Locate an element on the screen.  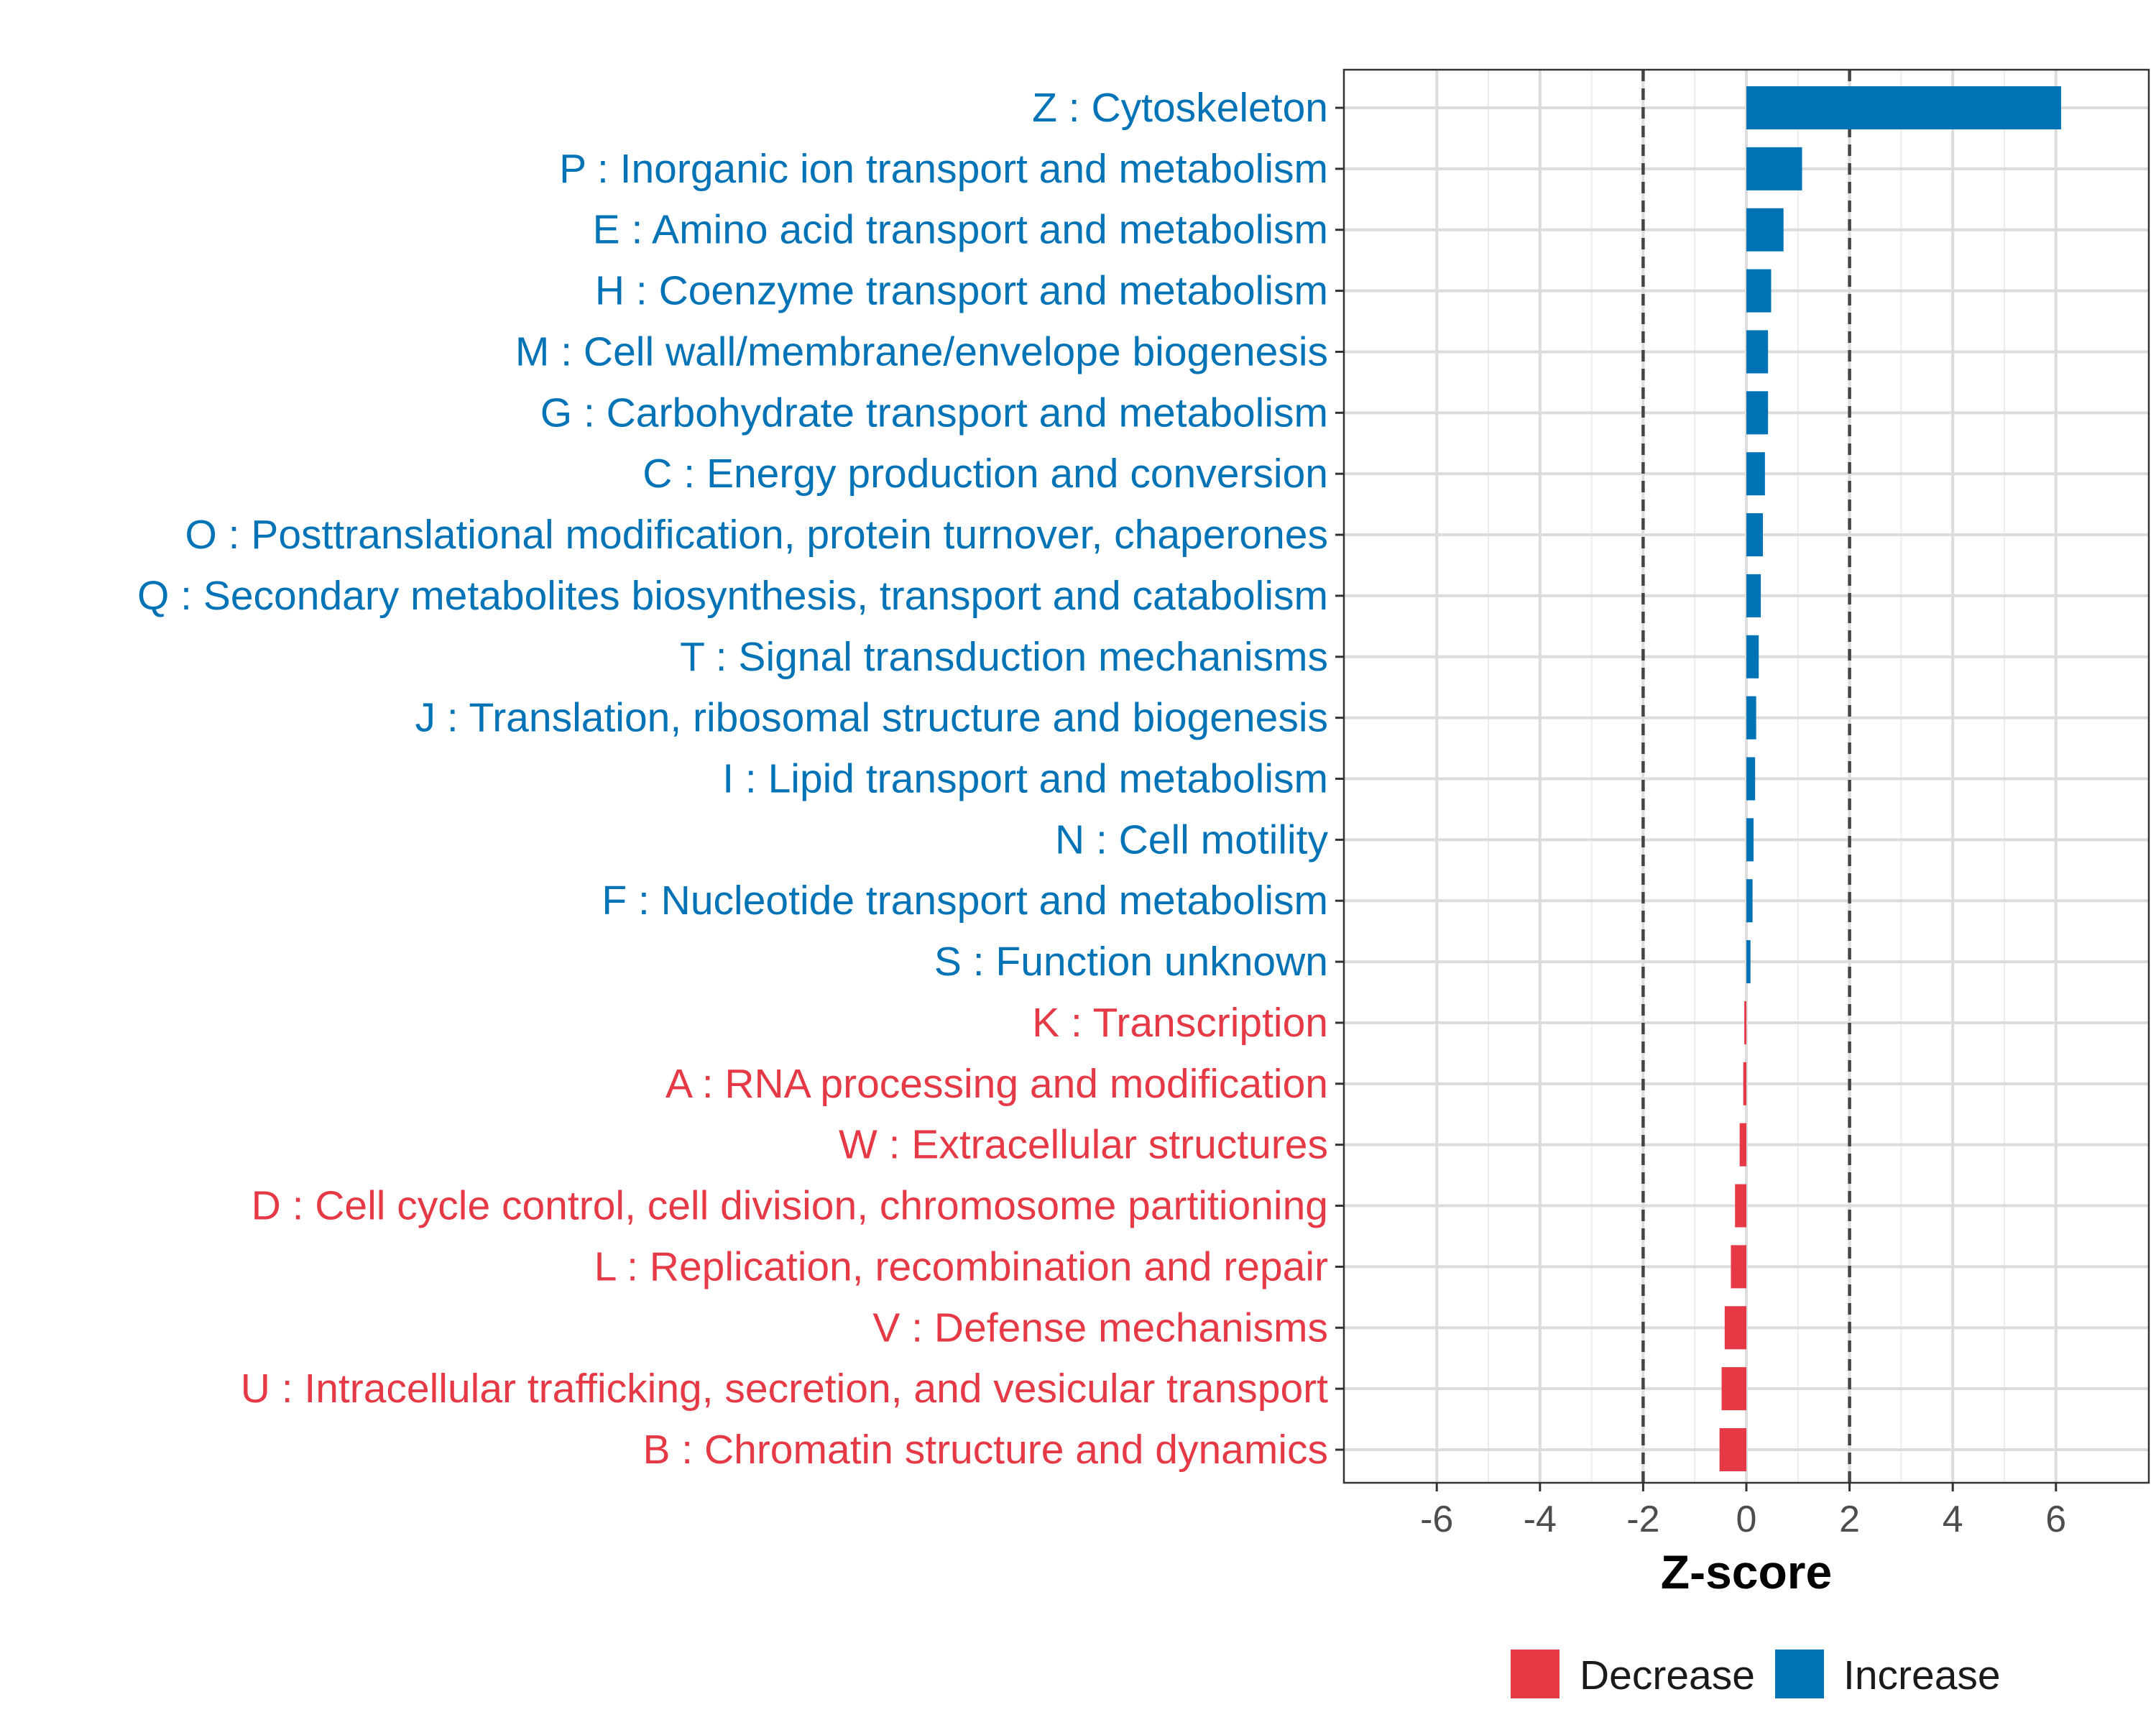
category-label: H : Coenzyme transport and metabolism is located at coordinates (961, 291).